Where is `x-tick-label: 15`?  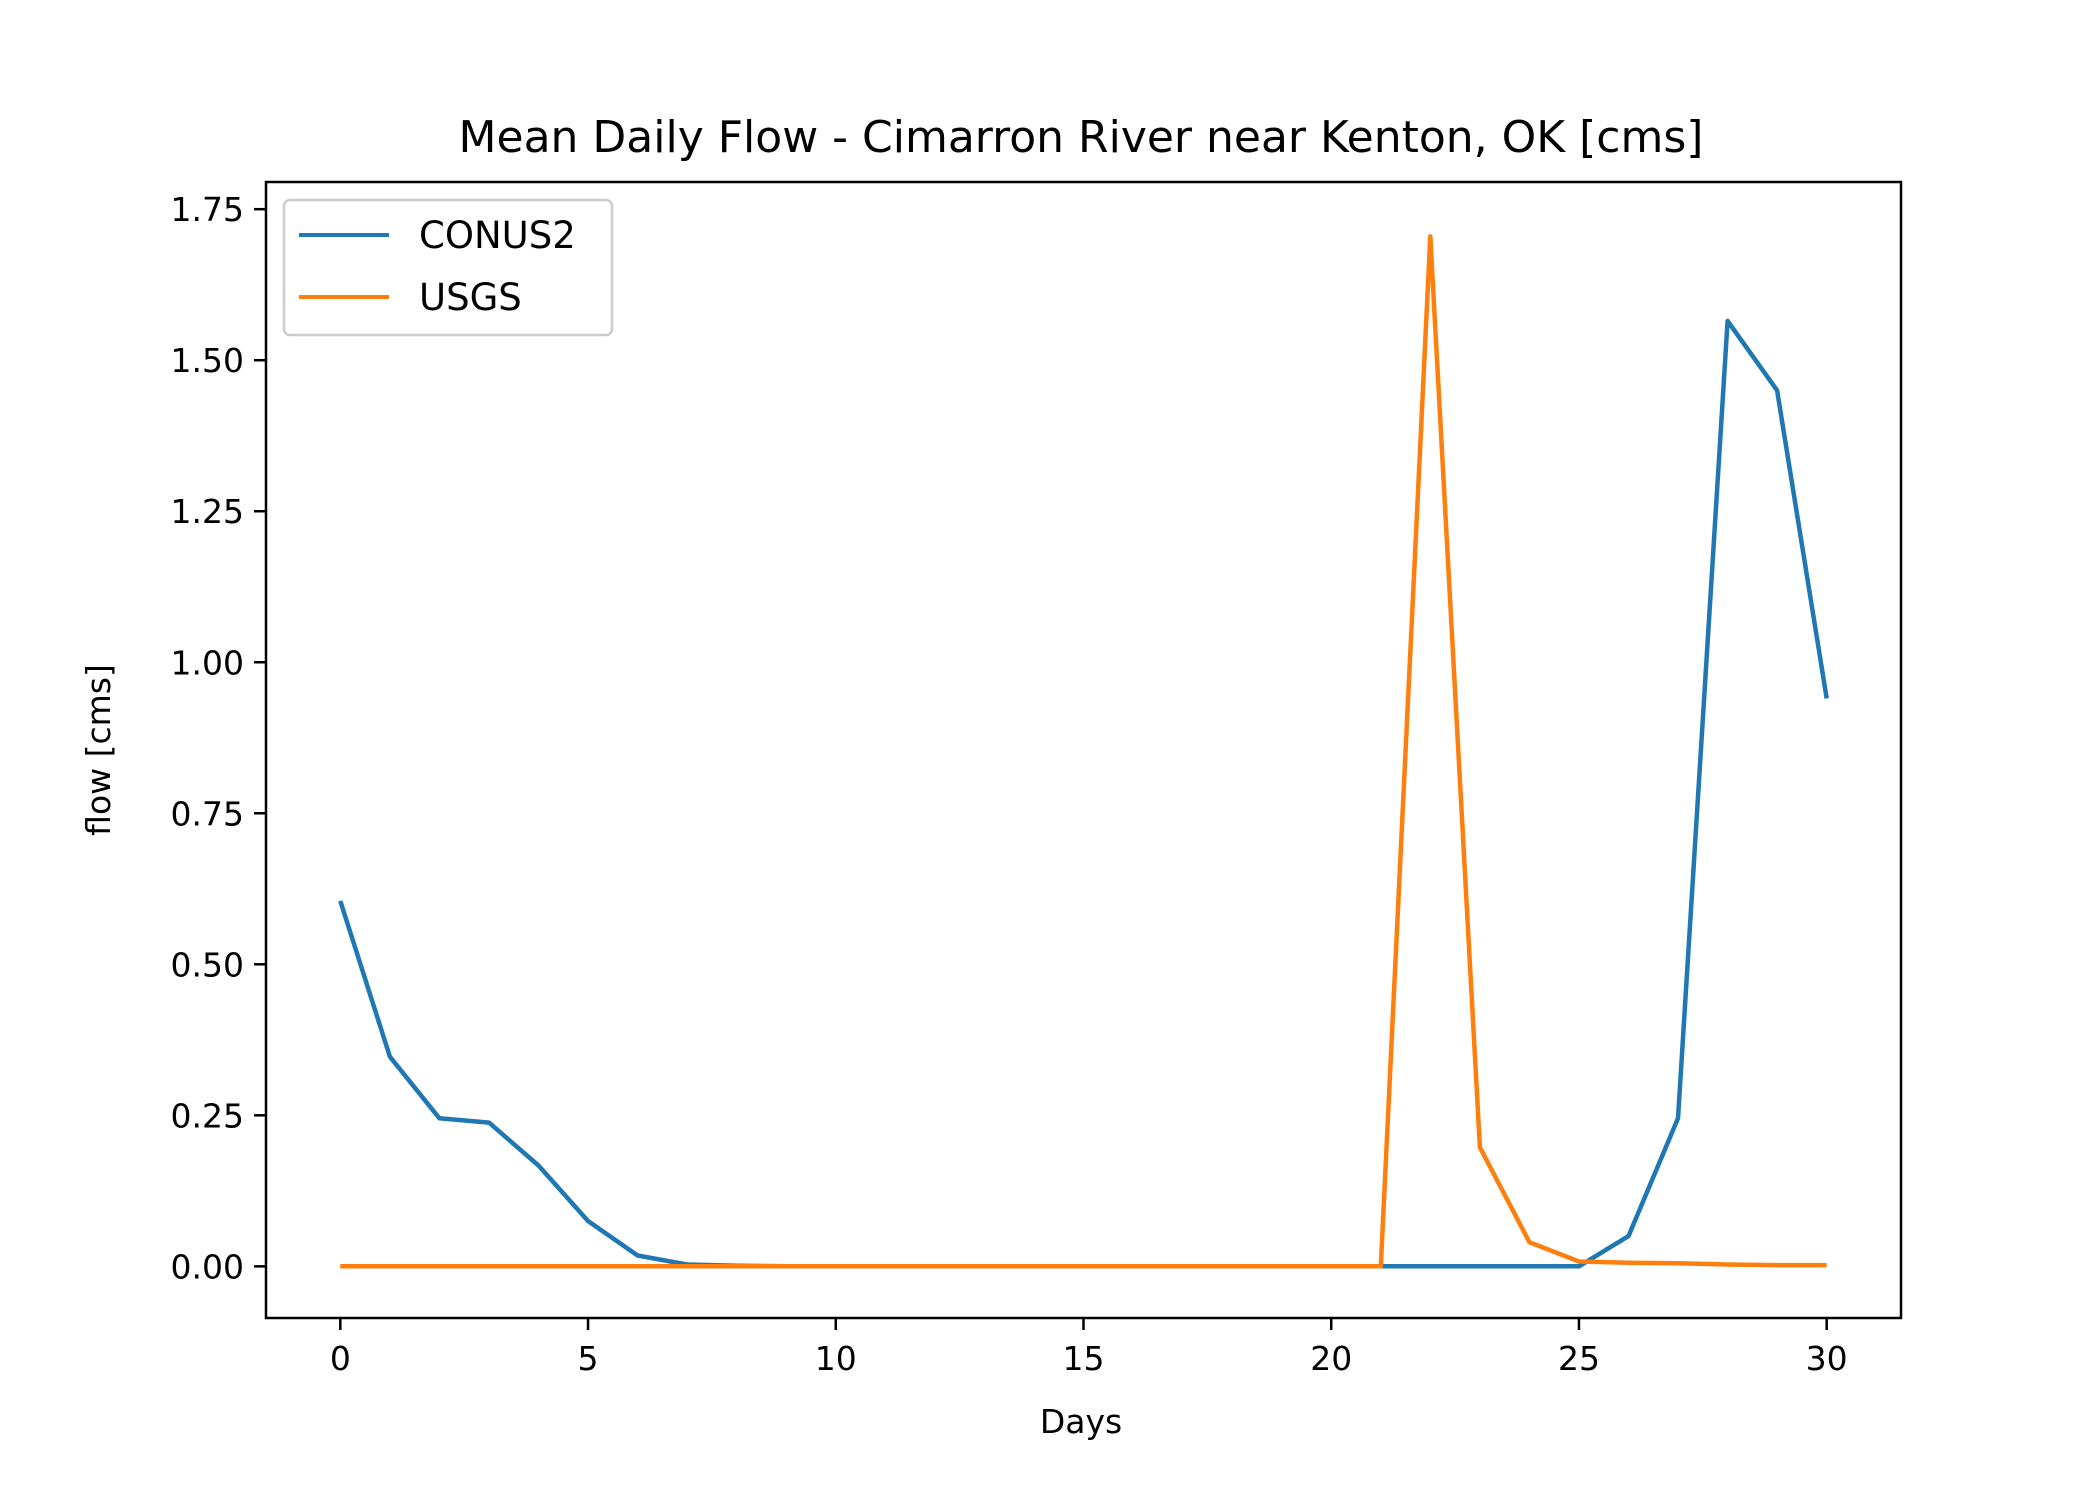 x-tick-label: 15 is located at coordinates (1084, 1358).